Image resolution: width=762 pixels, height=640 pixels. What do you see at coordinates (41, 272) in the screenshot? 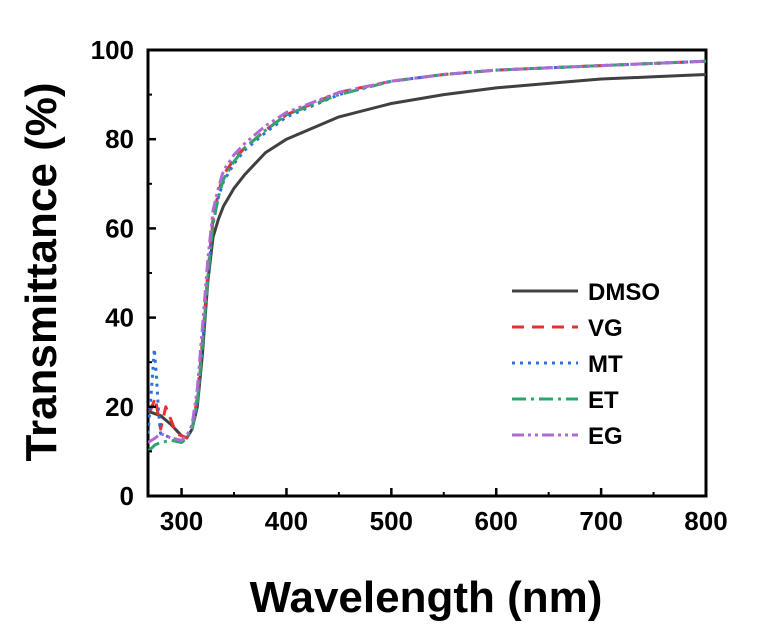
I see `y-axis-title: Transmittance (%)` at bounding box center [41, 272].